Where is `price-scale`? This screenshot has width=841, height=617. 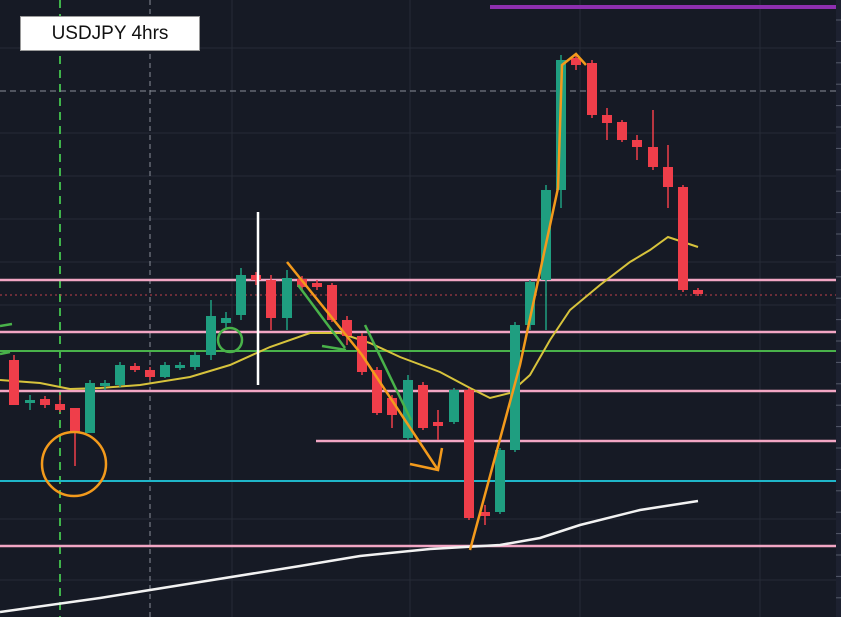
price-scale is located at coordinates (838, 308).